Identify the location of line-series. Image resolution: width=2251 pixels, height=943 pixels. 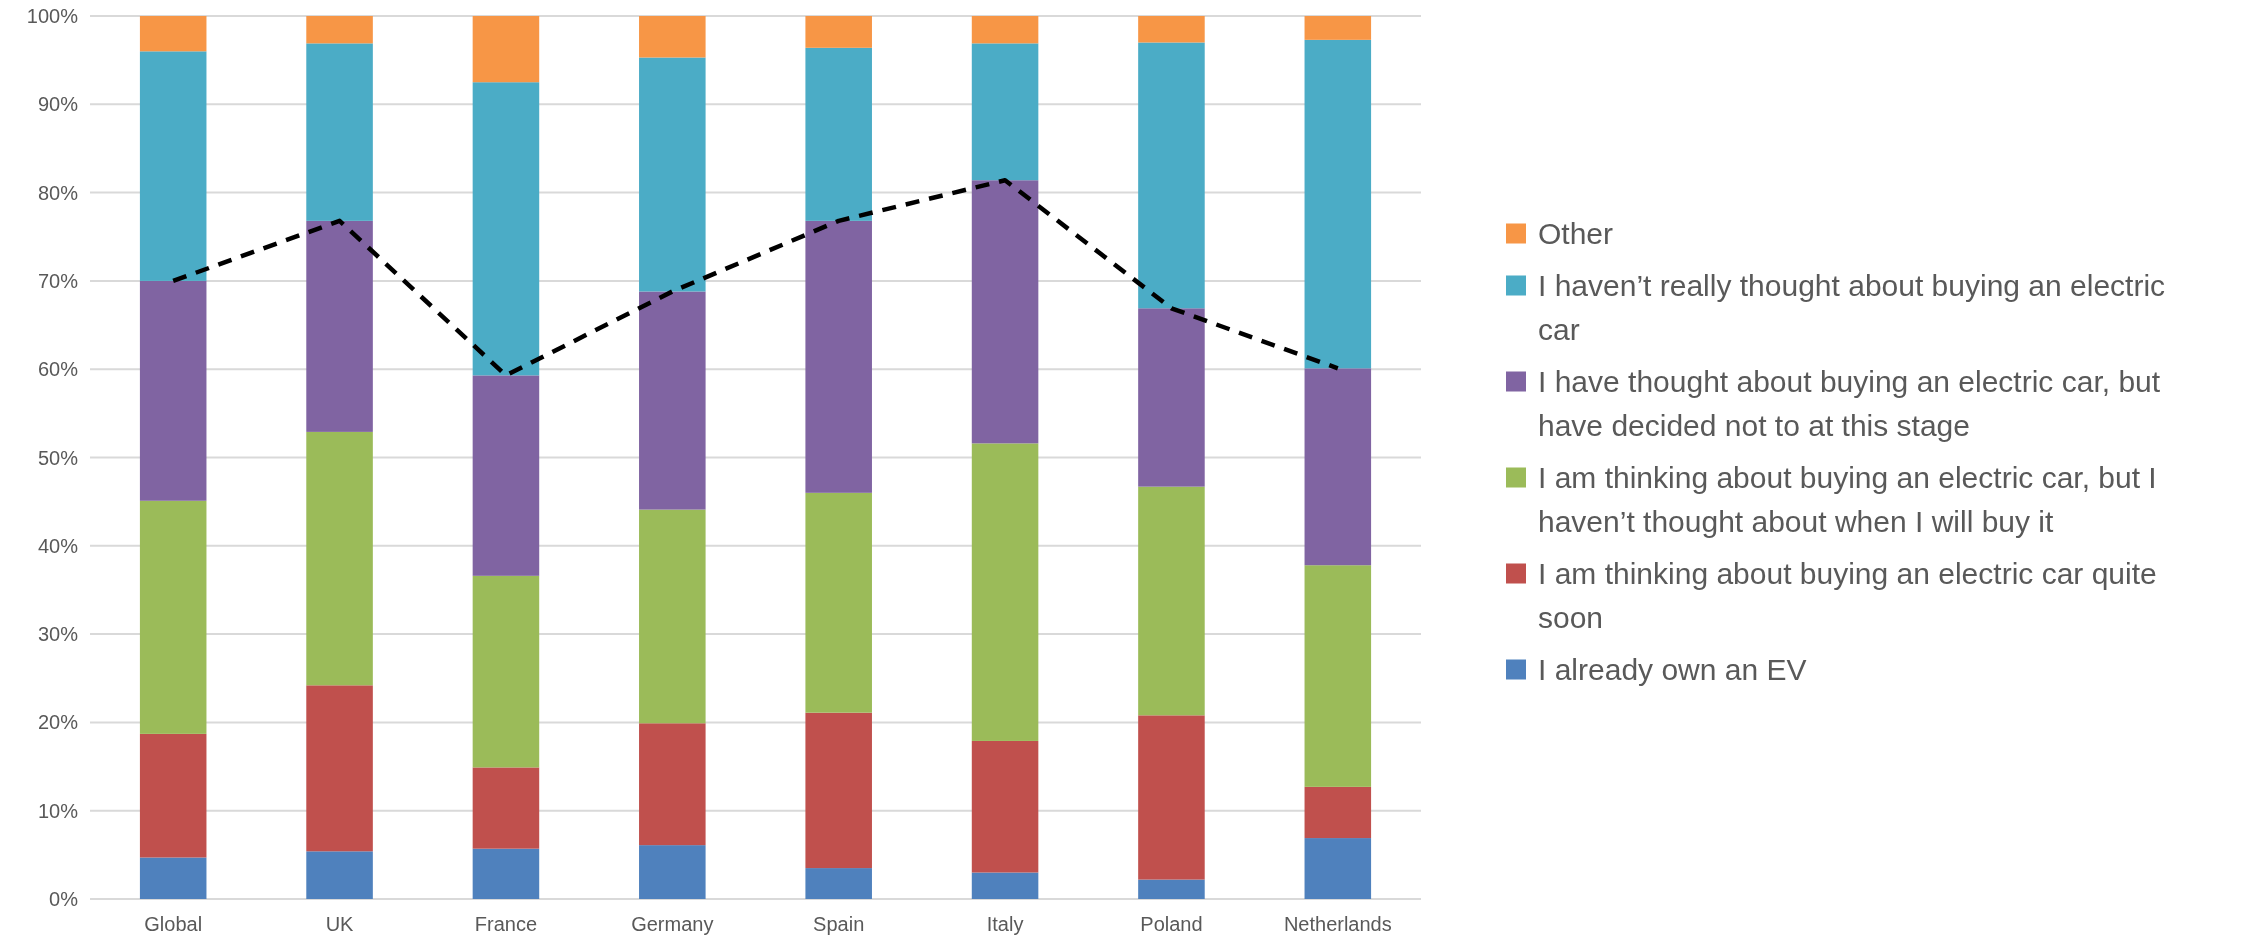
(755, 277).